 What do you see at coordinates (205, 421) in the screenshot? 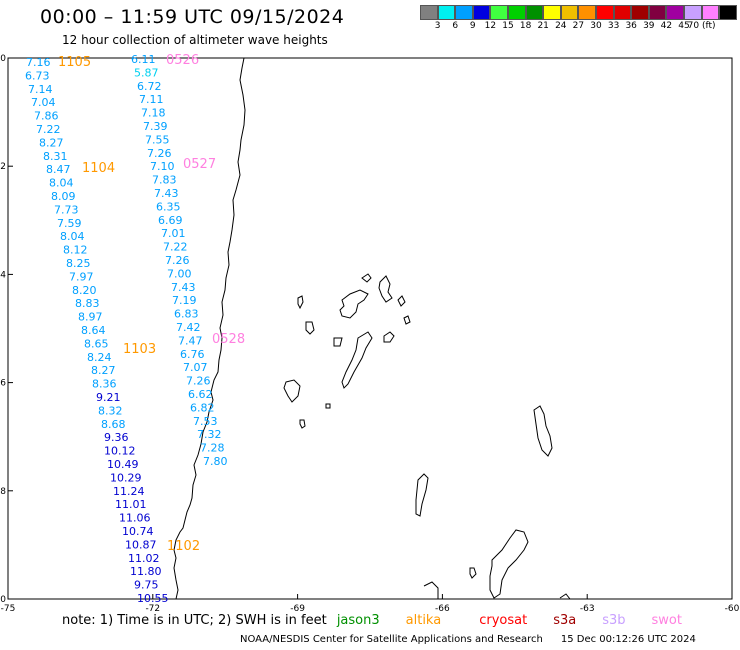
I see `wave-height-value: 7.53` at bounding box center [205, 421].